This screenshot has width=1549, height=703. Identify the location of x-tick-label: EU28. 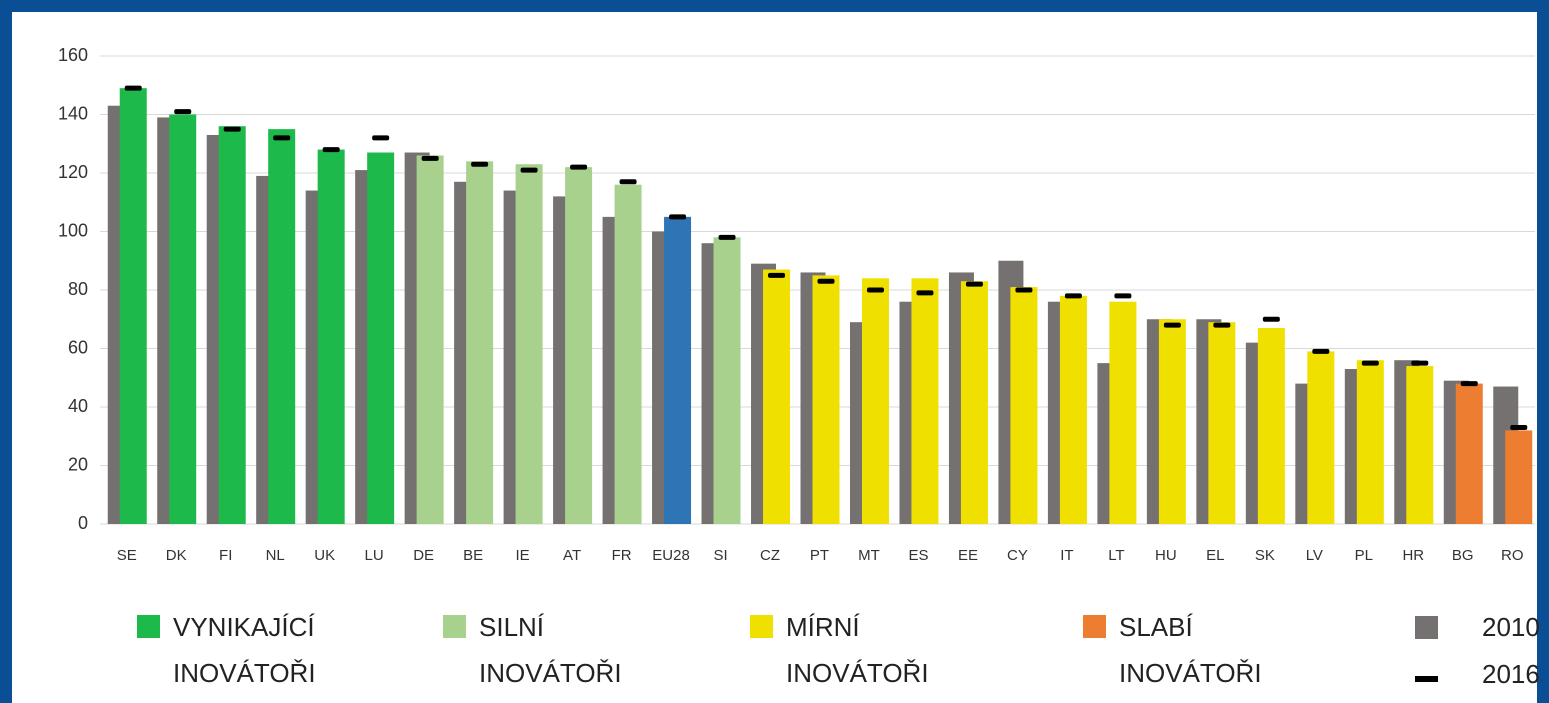
(671, 555).